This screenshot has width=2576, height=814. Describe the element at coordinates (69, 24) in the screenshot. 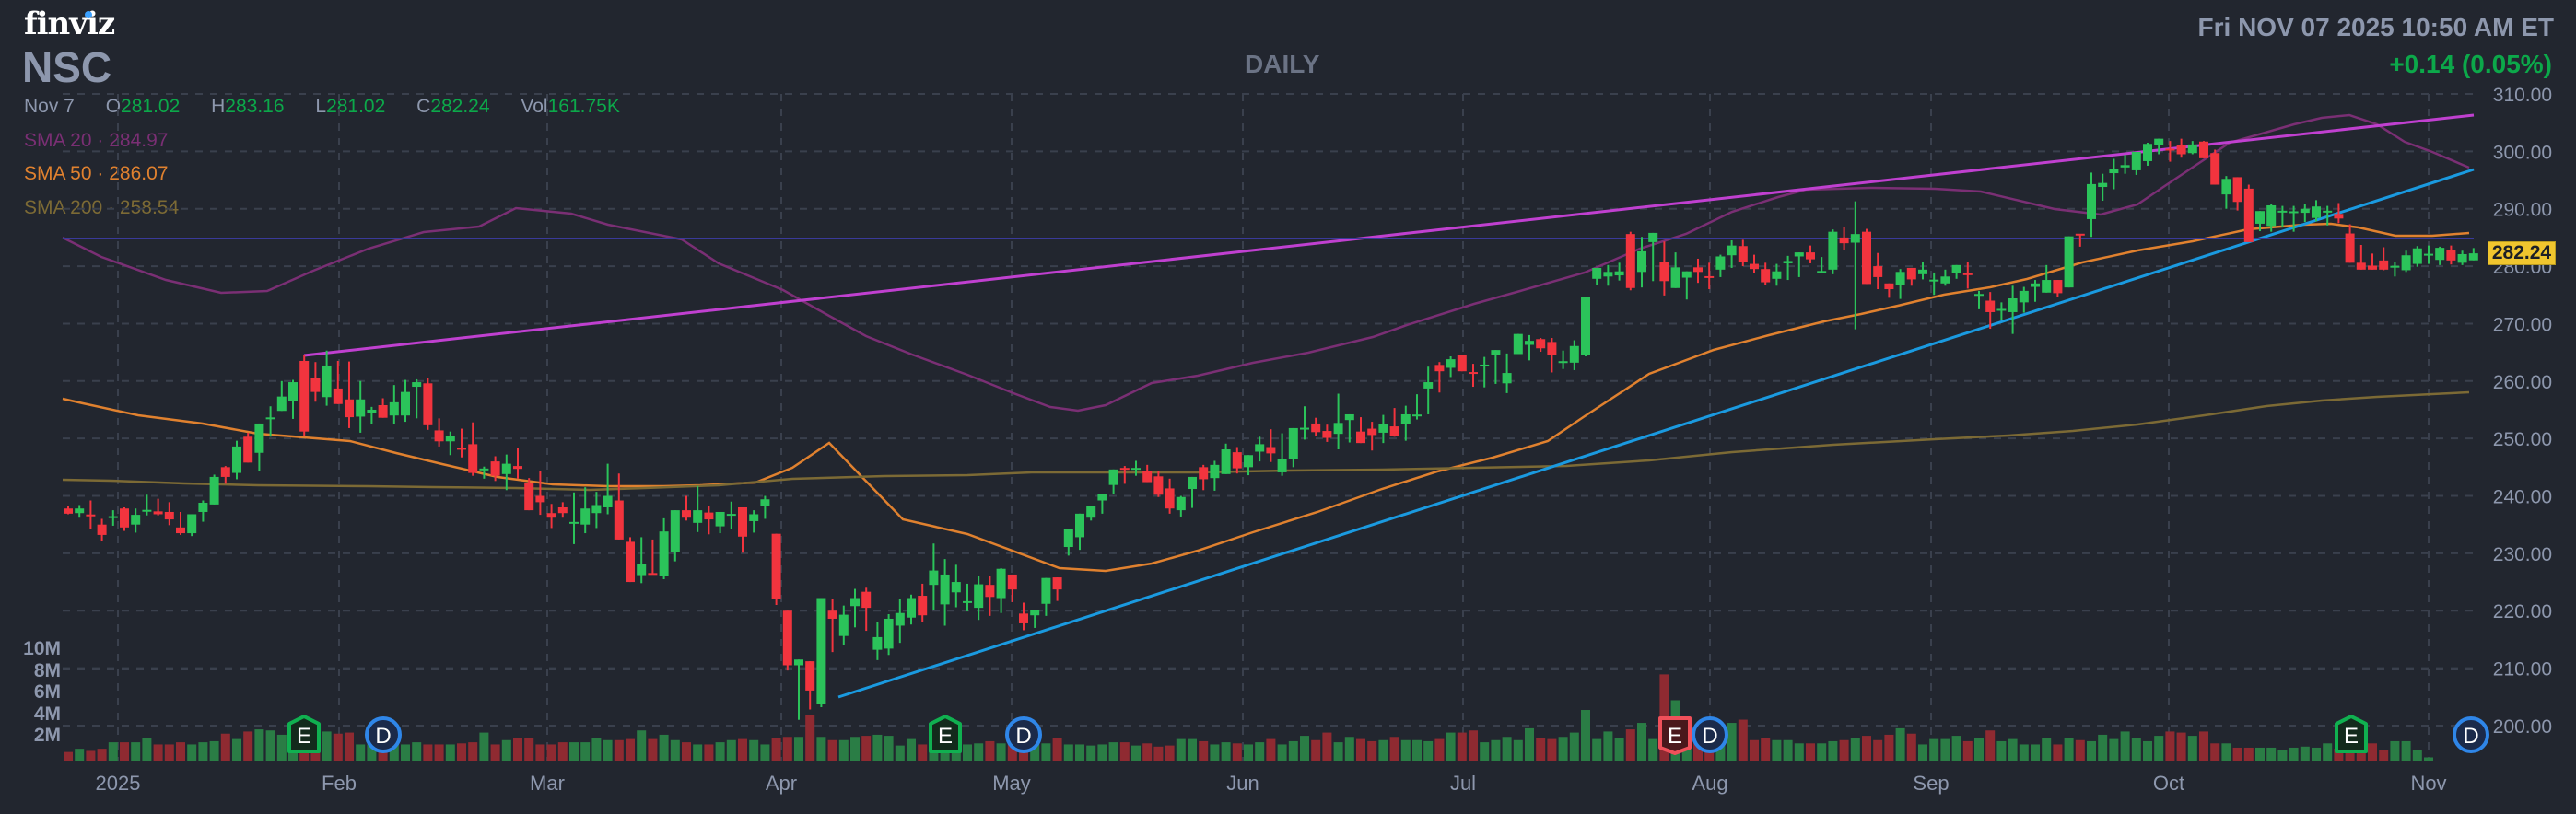

I see `finviz-logo: finviz` at that location.